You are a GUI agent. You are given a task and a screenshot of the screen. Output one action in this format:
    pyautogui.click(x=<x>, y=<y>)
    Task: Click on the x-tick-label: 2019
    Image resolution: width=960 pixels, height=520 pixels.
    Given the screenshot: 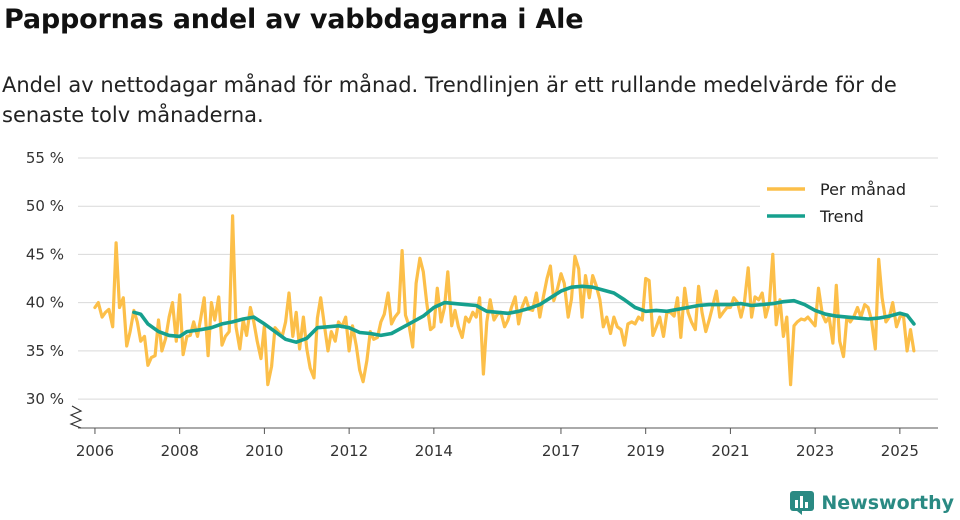 What is the action you would take?
    pyautogui.click(x=646, y=451)
    